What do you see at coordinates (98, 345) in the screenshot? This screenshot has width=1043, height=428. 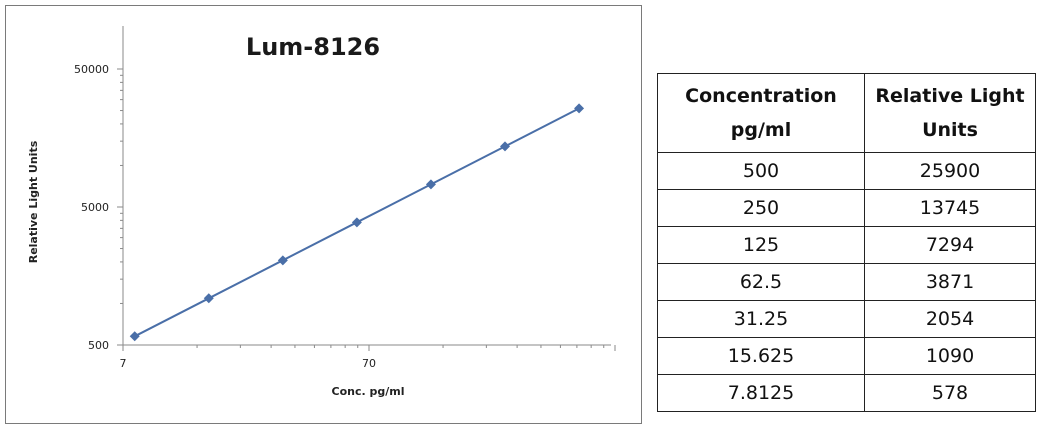 I see `y-tick-label-500: 500` at bounding box center [98, 345].